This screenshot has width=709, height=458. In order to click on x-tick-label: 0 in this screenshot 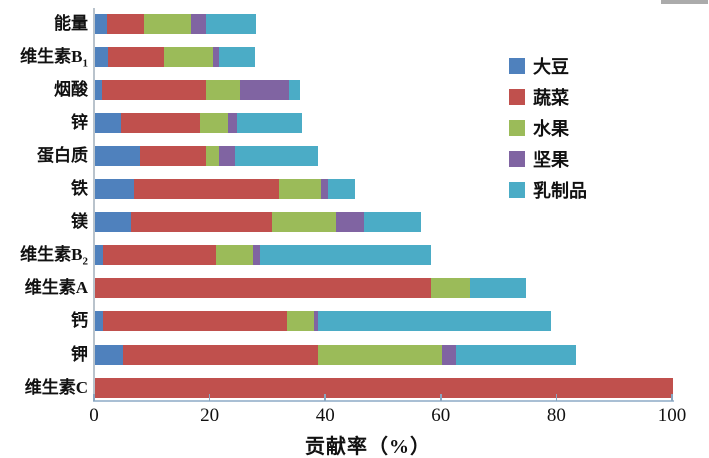, I will do `click(94, 415)`.